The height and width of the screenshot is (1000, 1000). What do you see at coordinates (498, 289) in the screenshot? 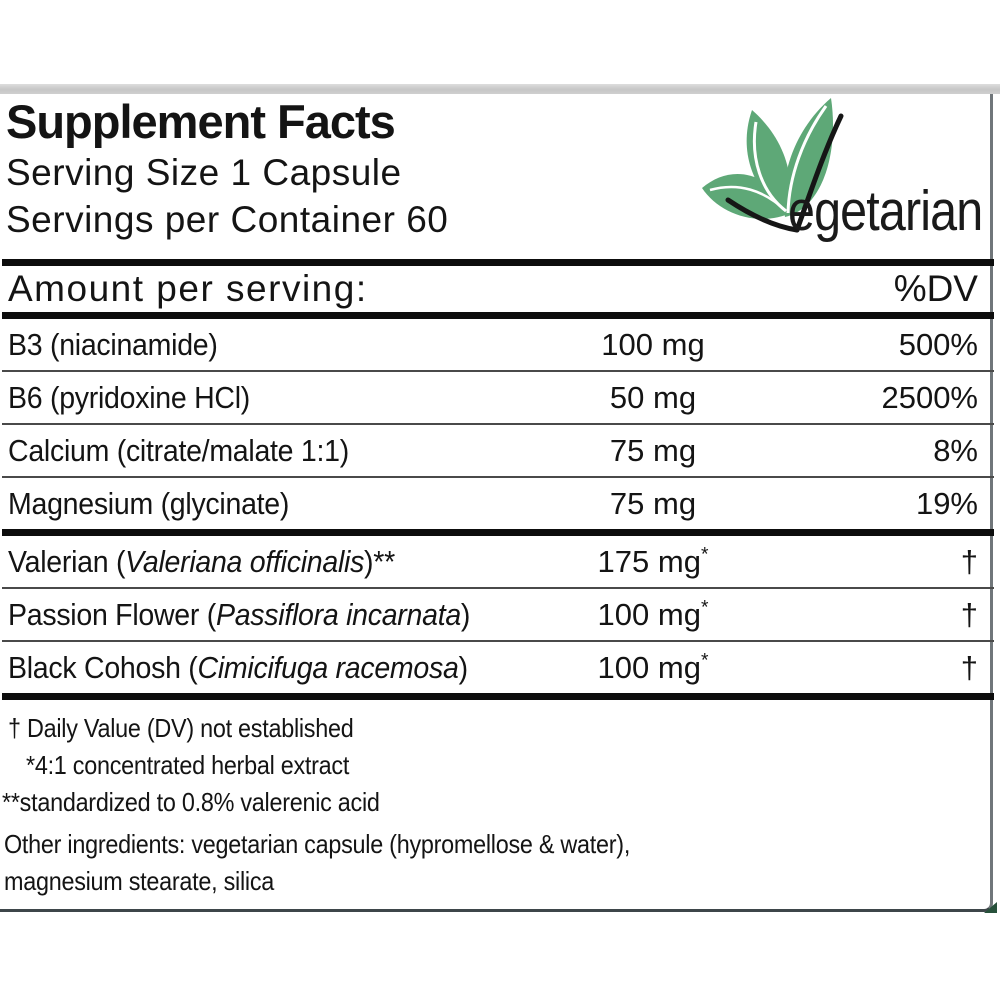
I see `table-header-row: Amount per serving: %DV` at bounding box center [498, 289].